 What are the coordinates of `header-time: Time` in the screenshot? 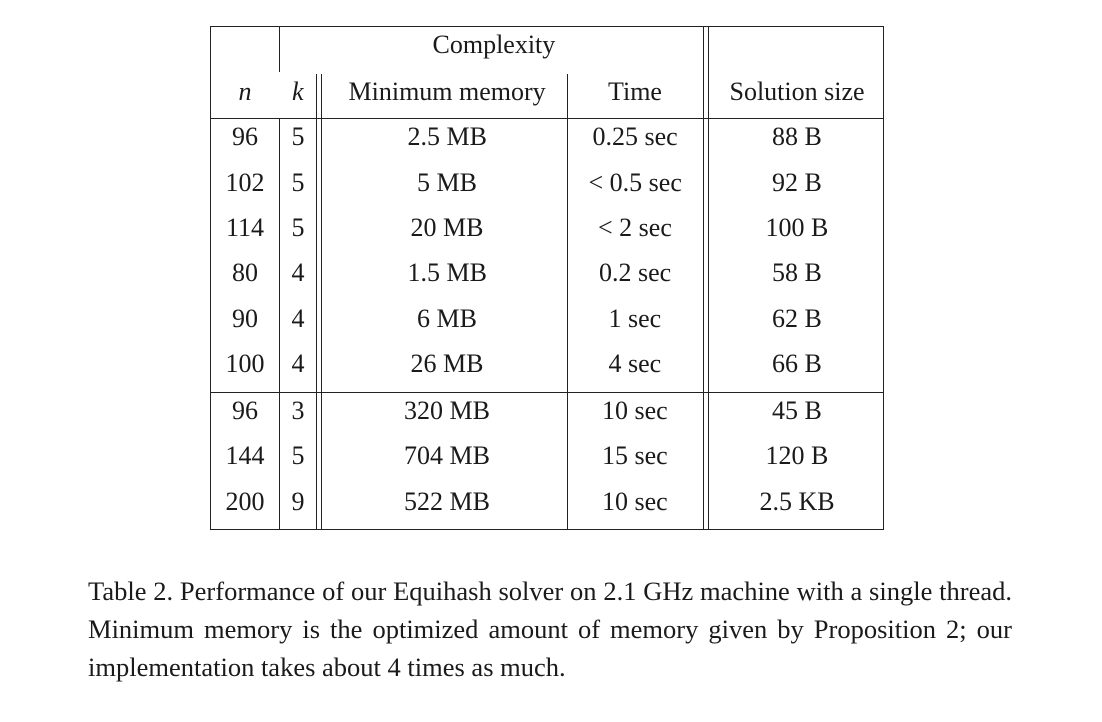 It's located at (635, 91).